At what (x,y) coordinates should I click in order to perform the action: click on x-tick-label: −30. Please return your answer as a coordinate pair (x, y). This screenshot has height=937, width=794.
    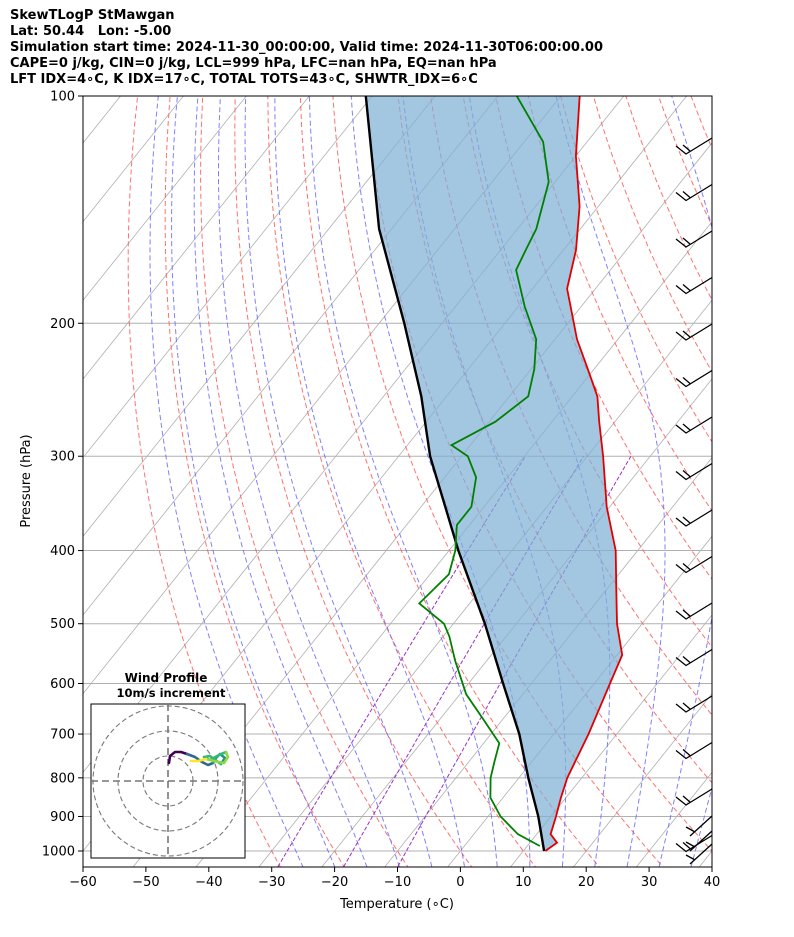
    Looking at the image, I should click on (271, 882).